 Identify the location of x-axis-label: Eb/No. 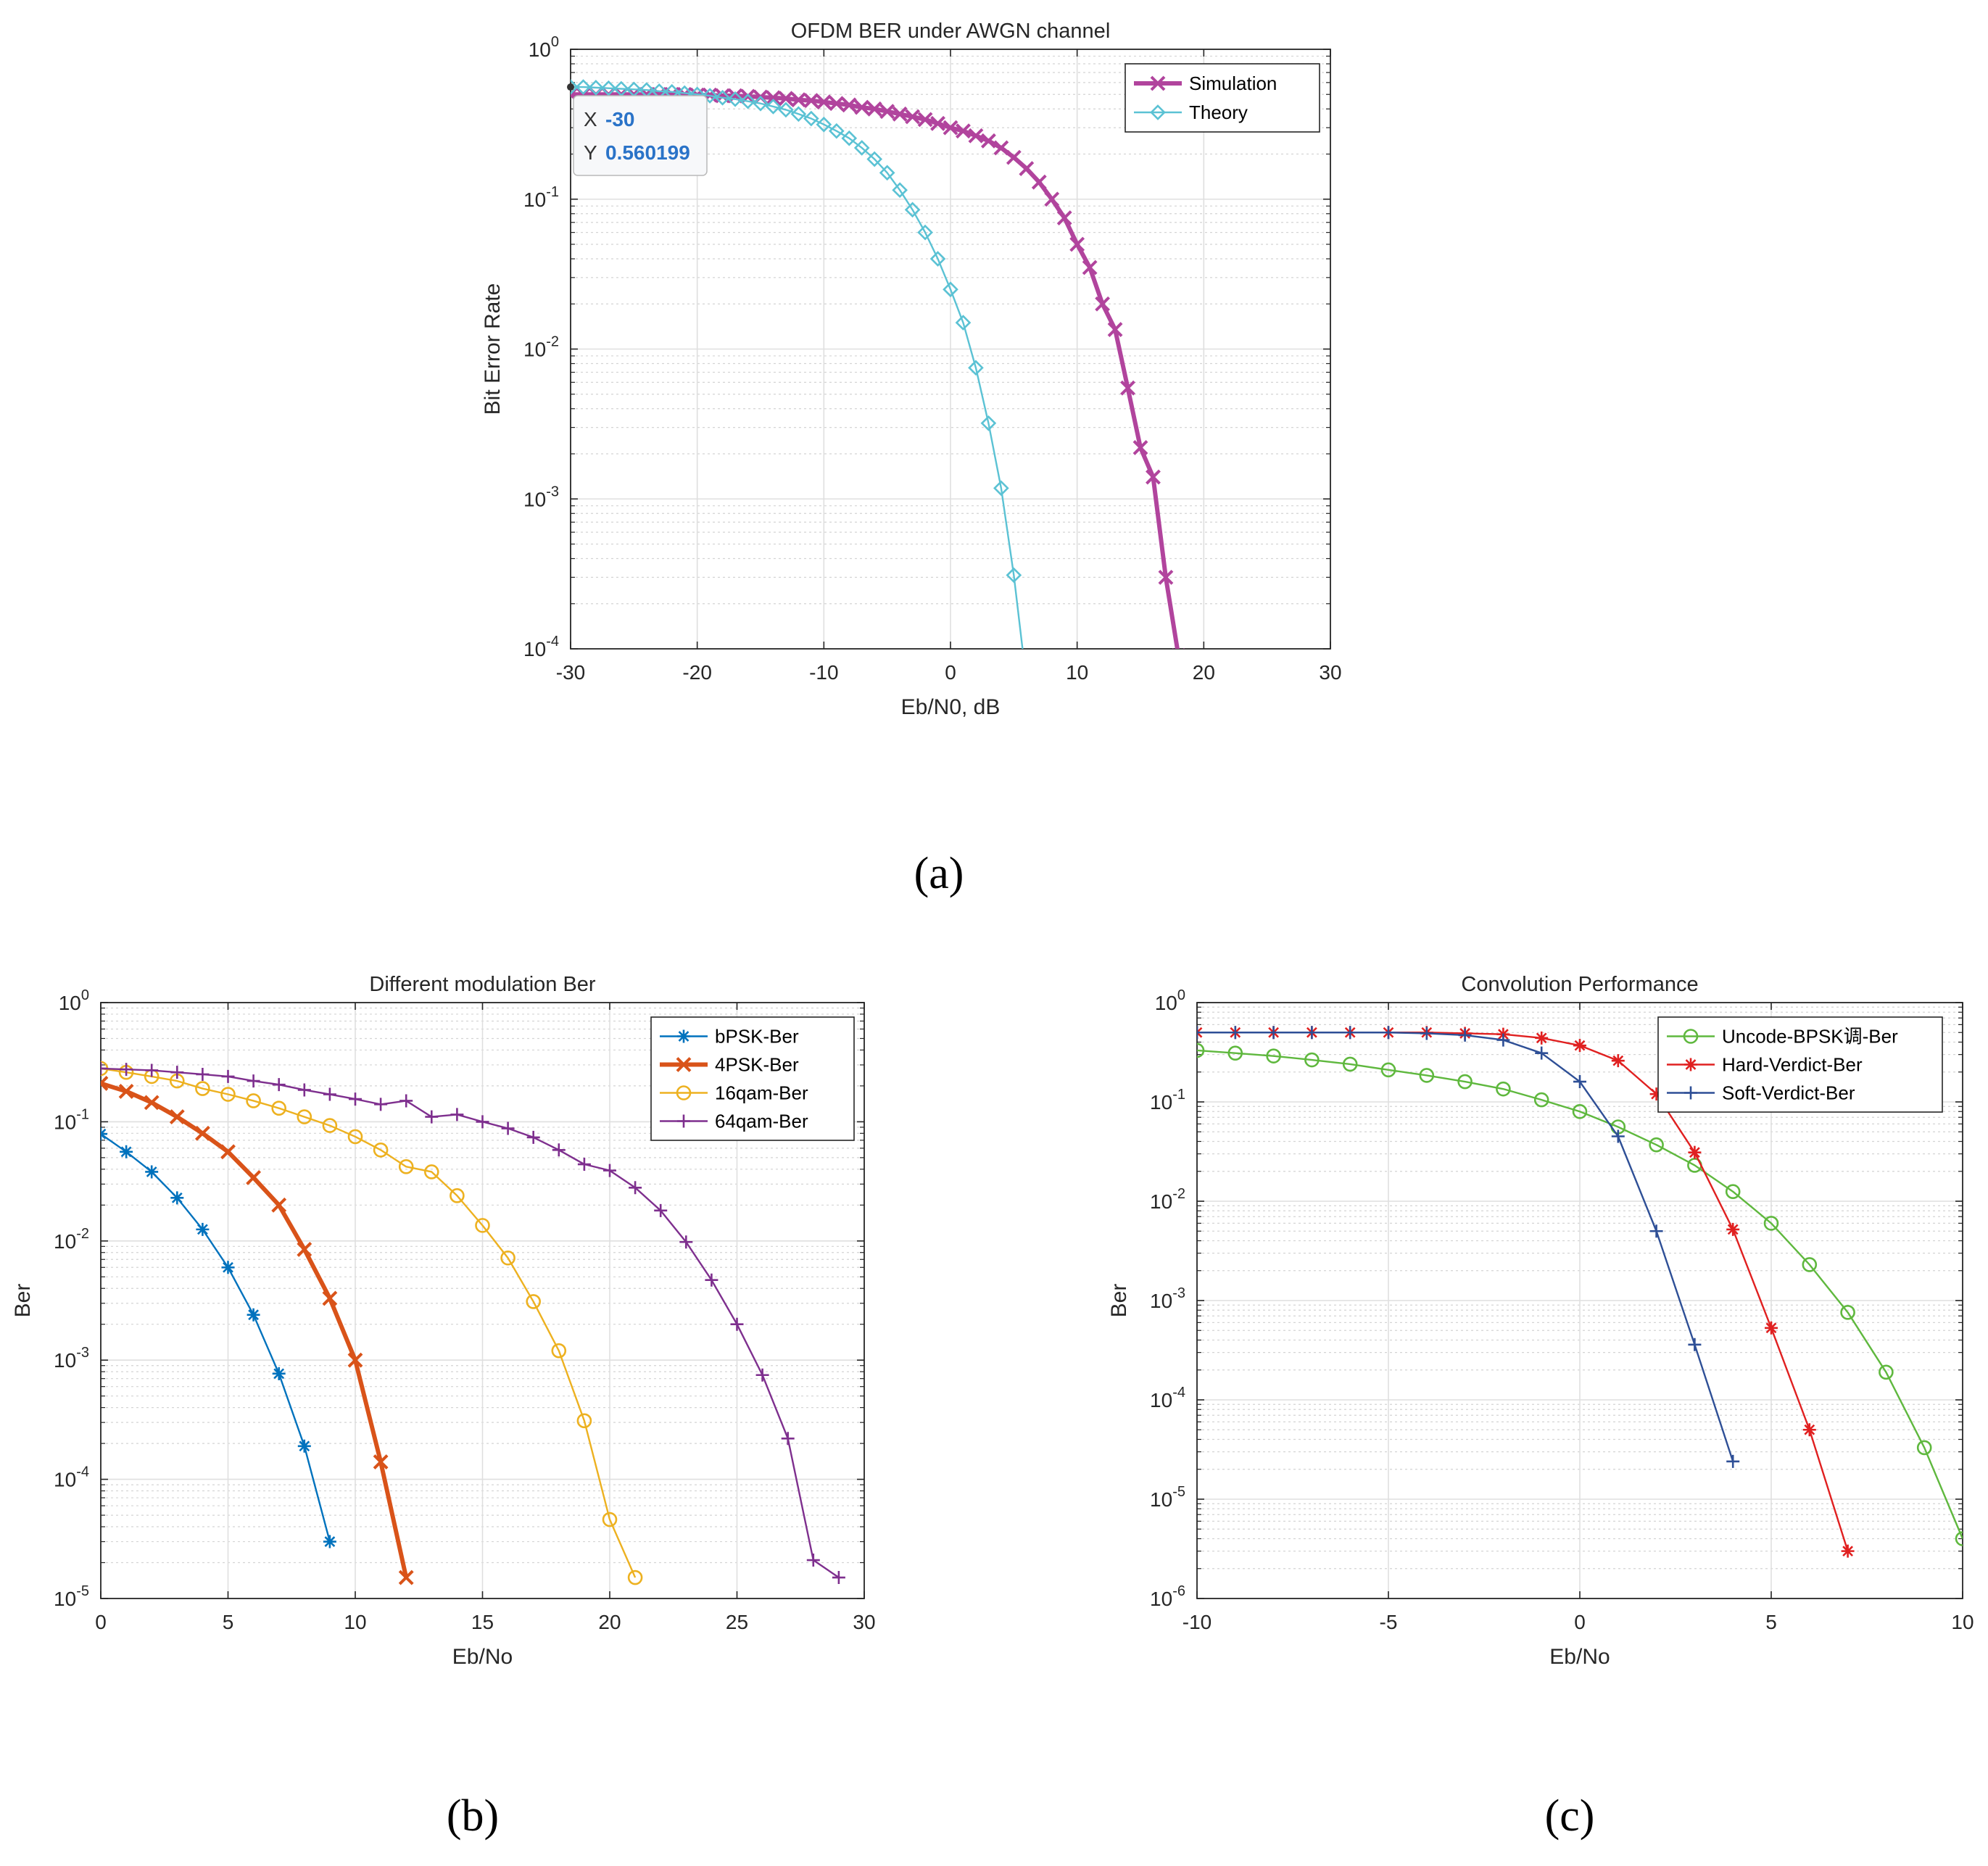
(483, 1657).